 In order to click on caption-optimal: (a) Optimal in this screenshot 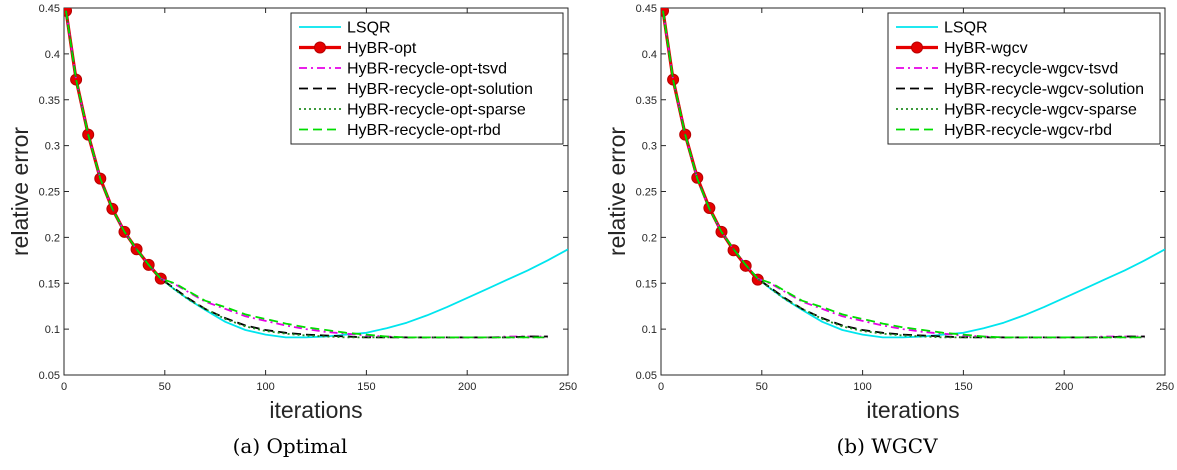, I will do `click(290, 446)`.